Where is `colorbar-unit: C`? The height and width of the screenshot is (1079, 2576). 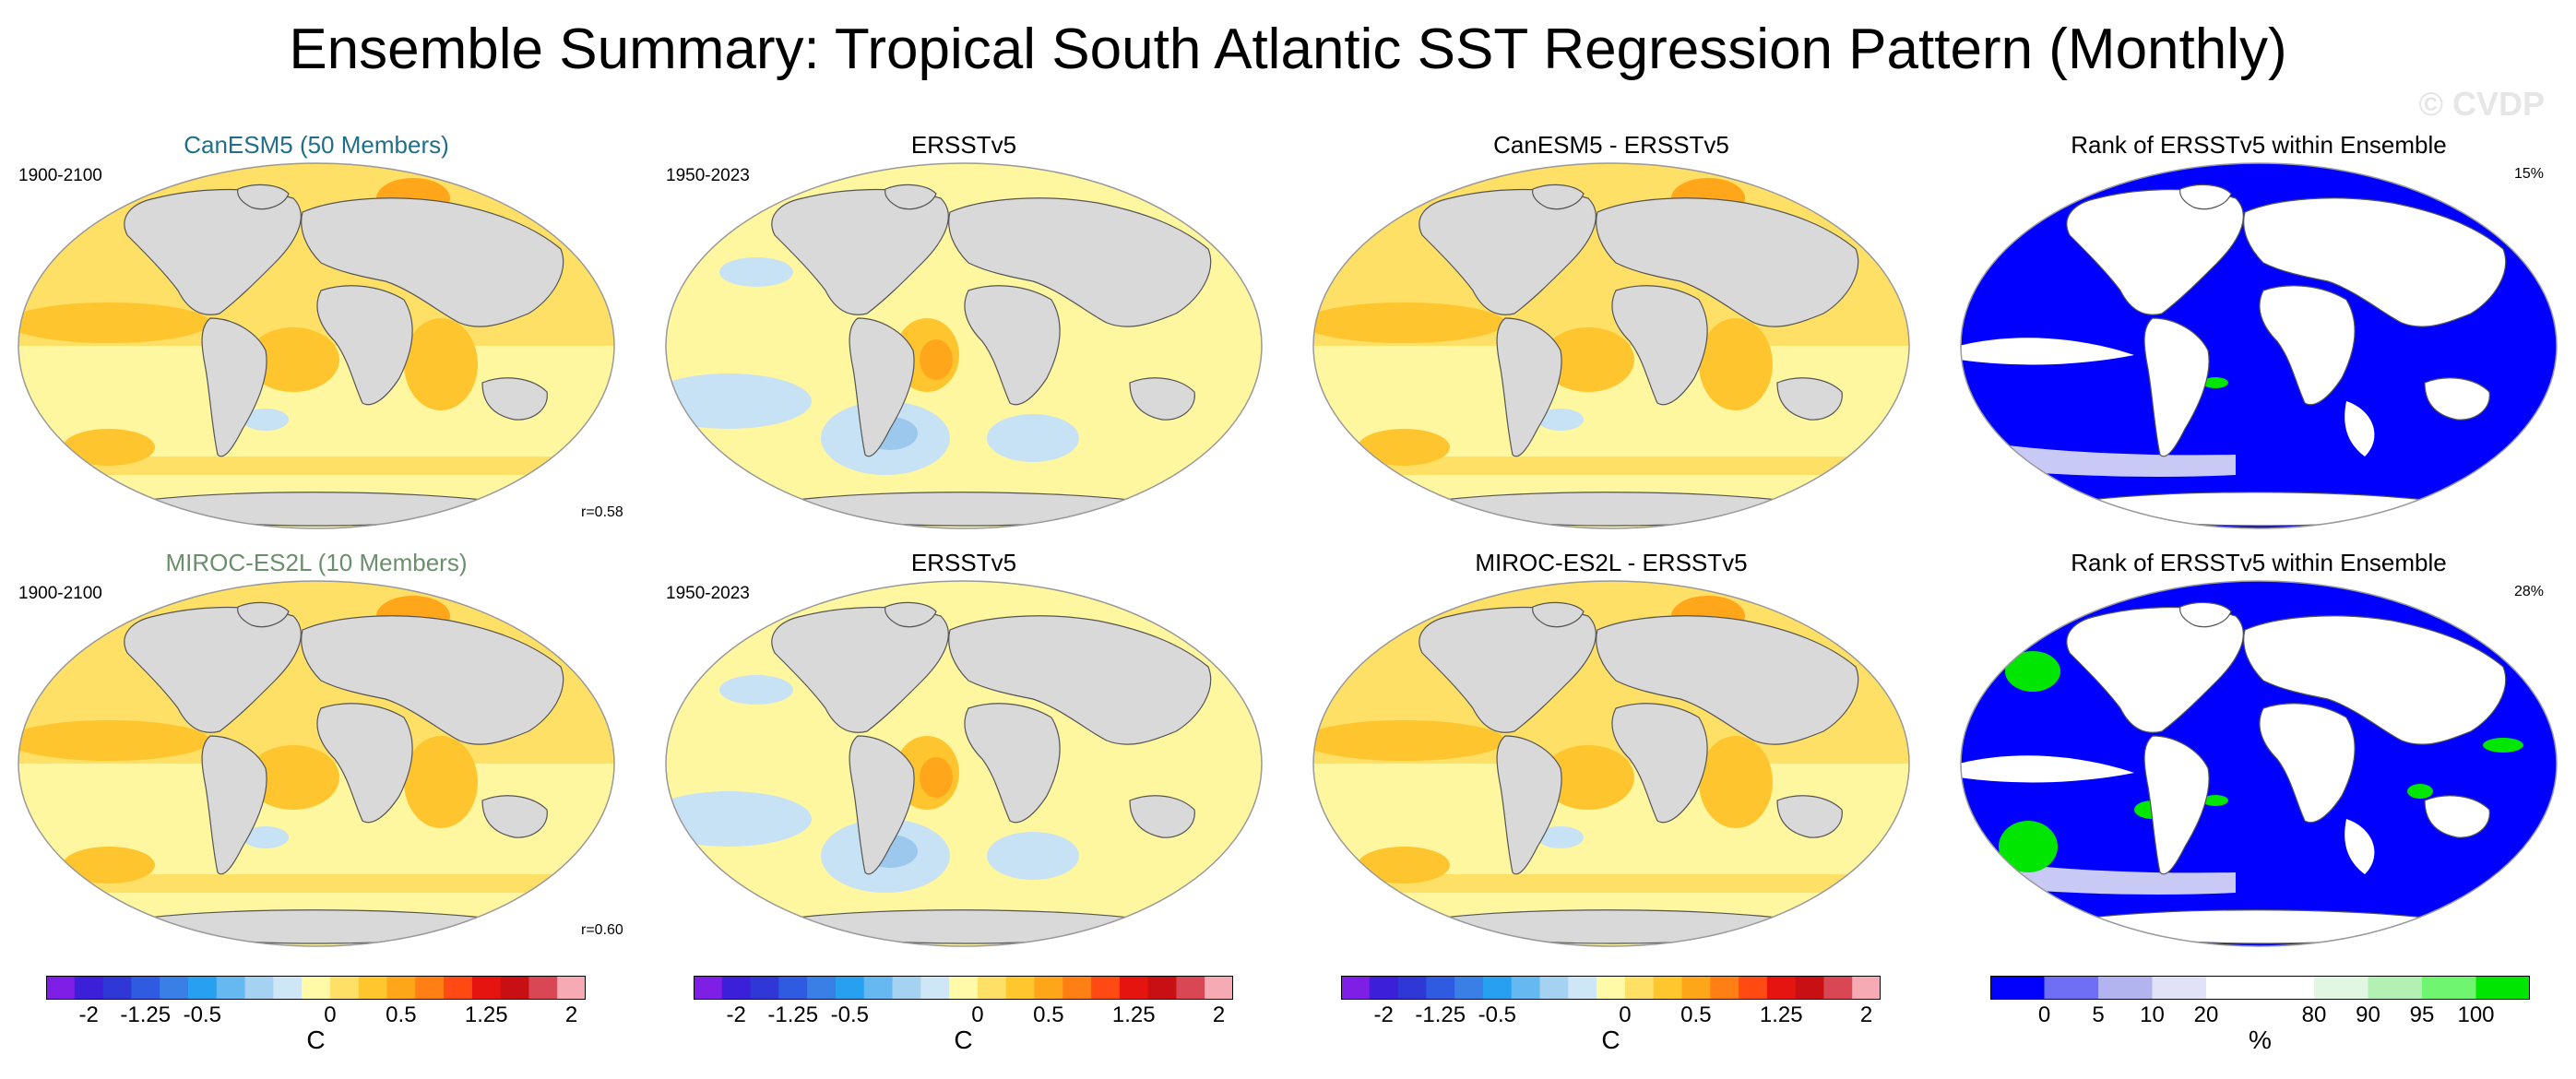
colorbar-unit: C is located at coordinates (316, 1040).